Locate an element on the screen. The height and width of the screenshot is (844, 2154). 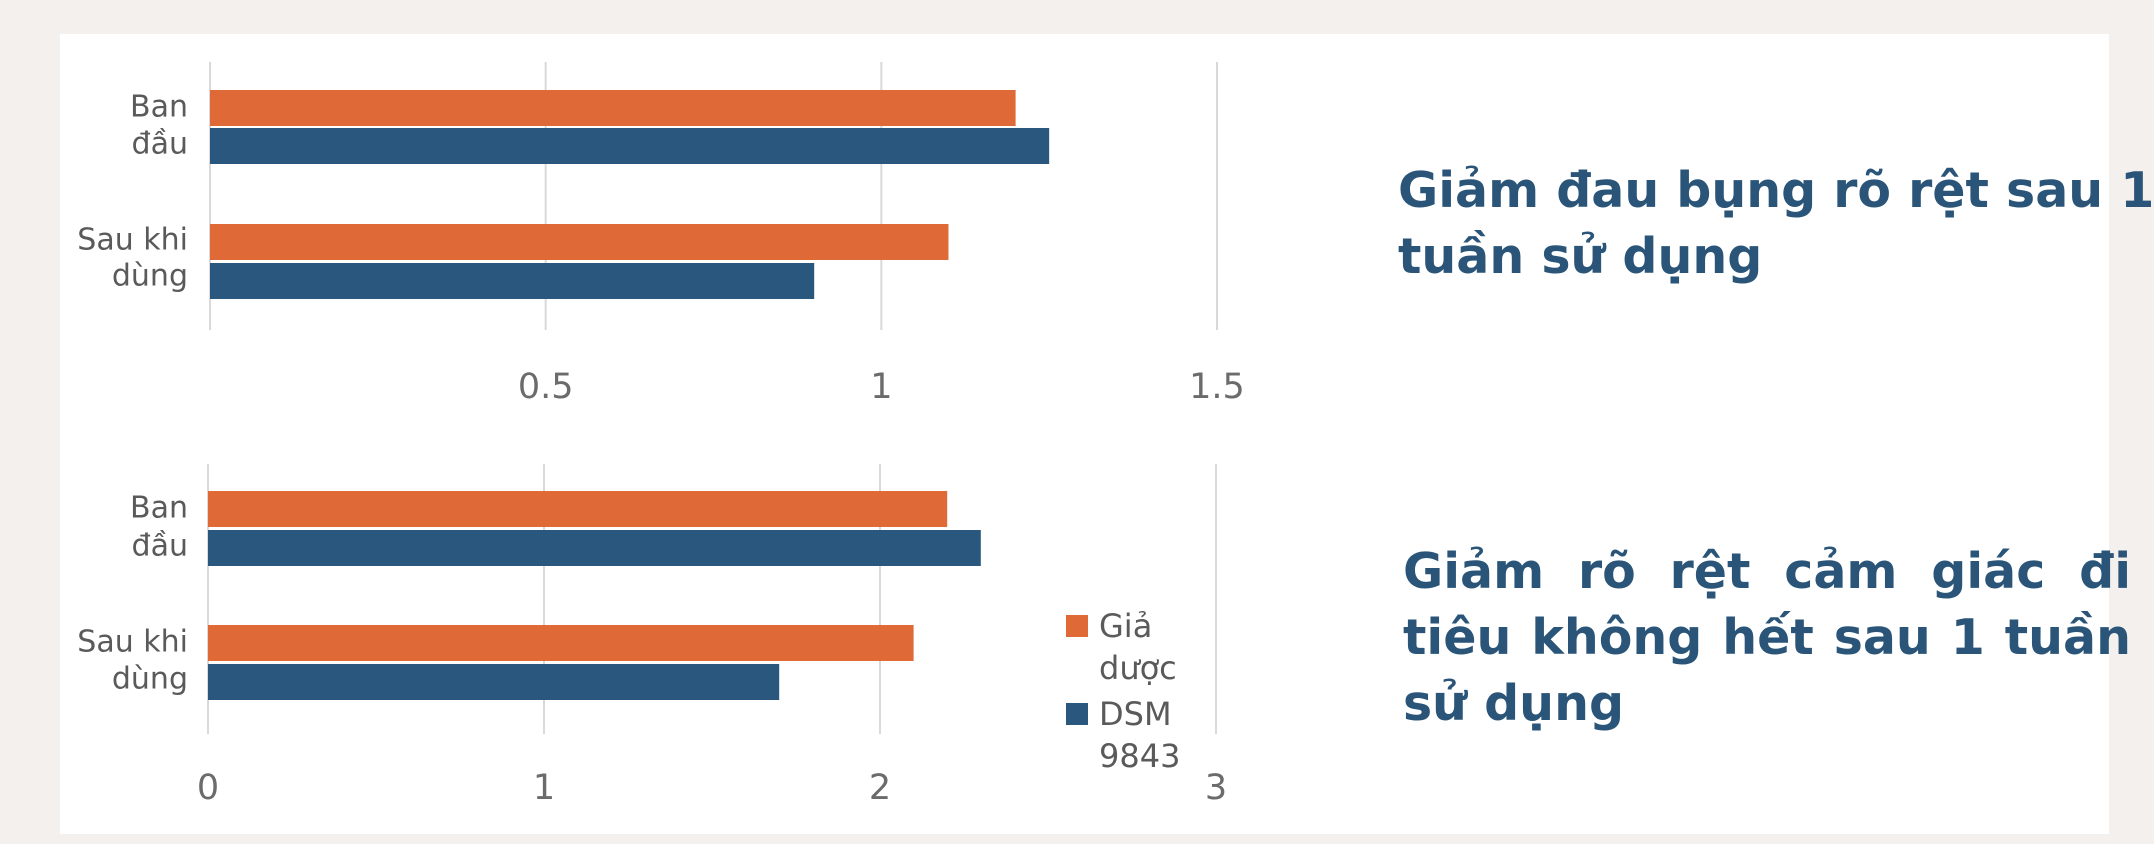
chart-1-title: Giảm đau bụng rõ rệt sau 1 tuần sử dụng is located at coordinates (1776, 223).